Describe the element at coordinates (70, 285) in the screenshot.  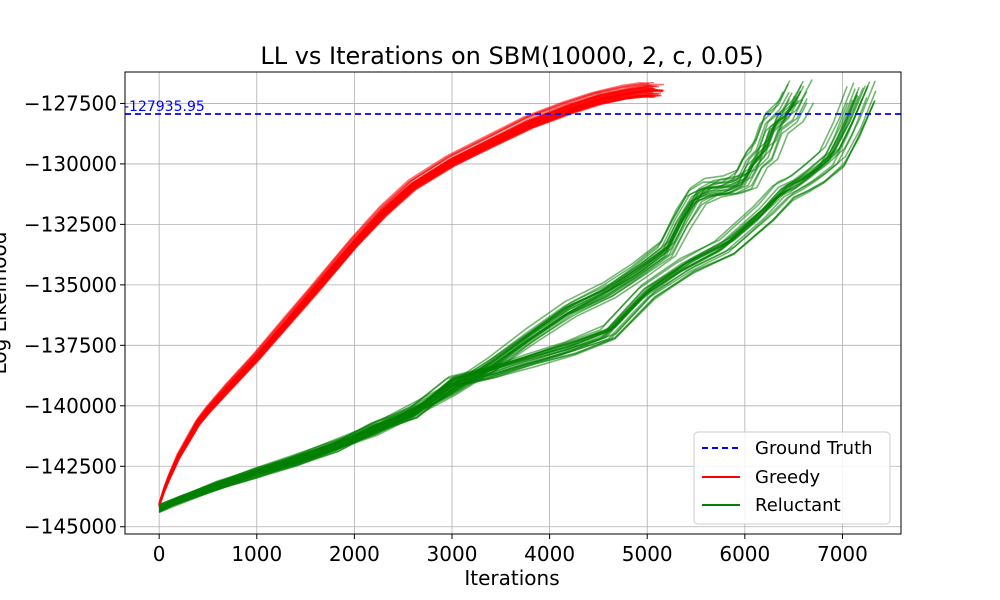
I see `y-tick-label: −135000` at that location.